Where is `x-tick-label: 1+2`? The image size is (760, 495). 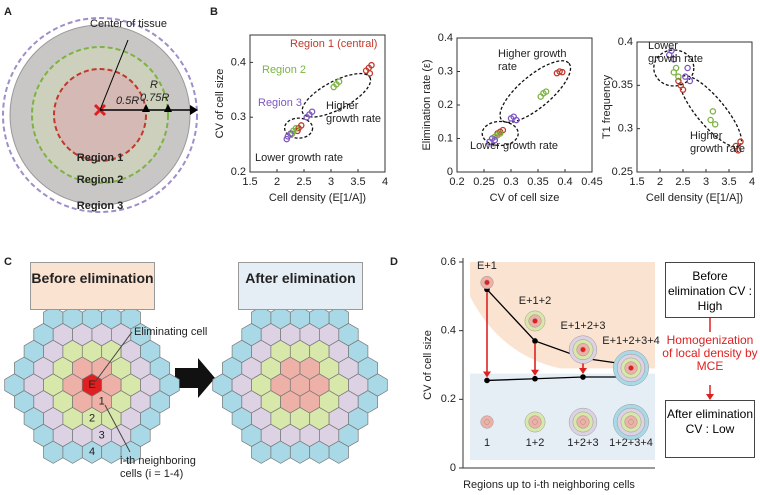 x-tick-label: 1+2 is located at coordinates (535, 443).